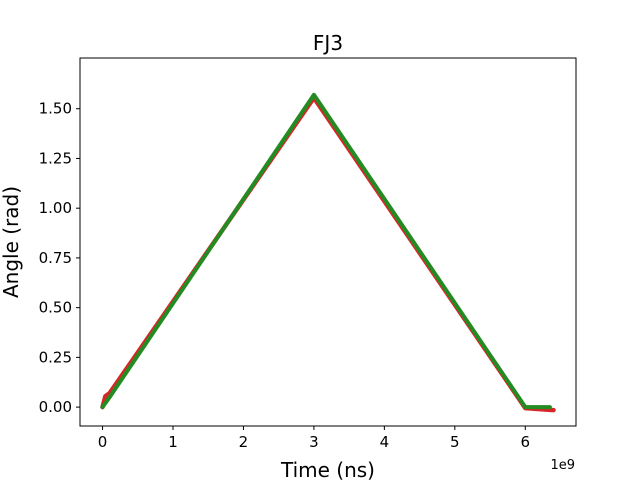  I want to click on y-tick-label: 0.50, so click(55, 308).